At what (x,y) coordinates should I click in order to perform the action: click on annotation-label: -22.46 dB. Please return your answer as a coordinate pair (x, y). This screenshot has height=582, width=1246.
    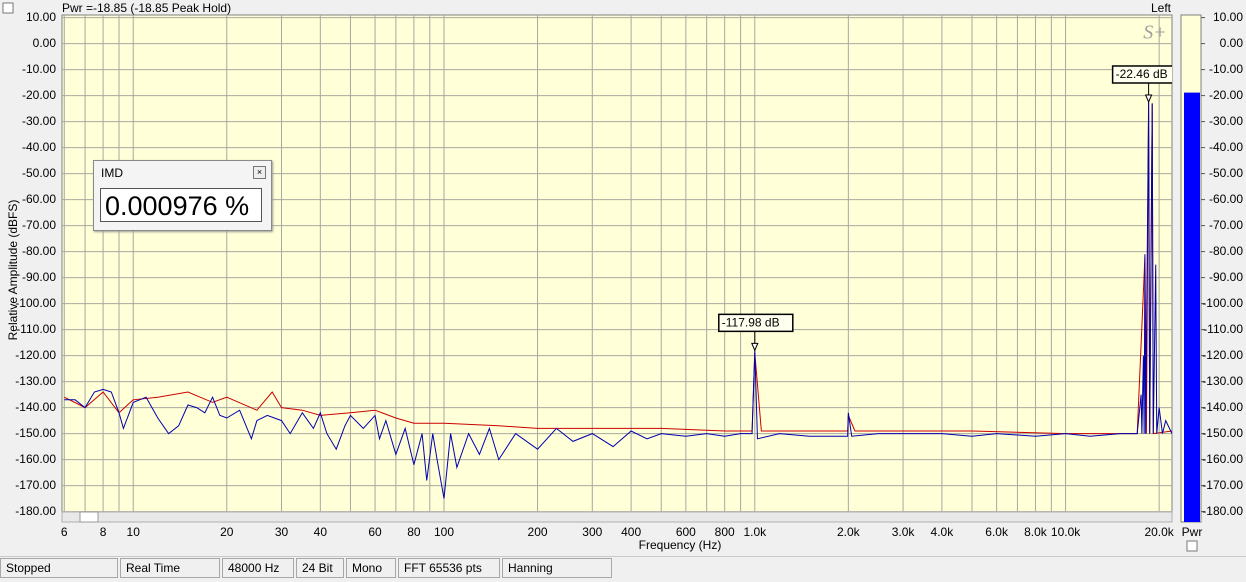
    Looking at the image, I should click on (1142, 74).